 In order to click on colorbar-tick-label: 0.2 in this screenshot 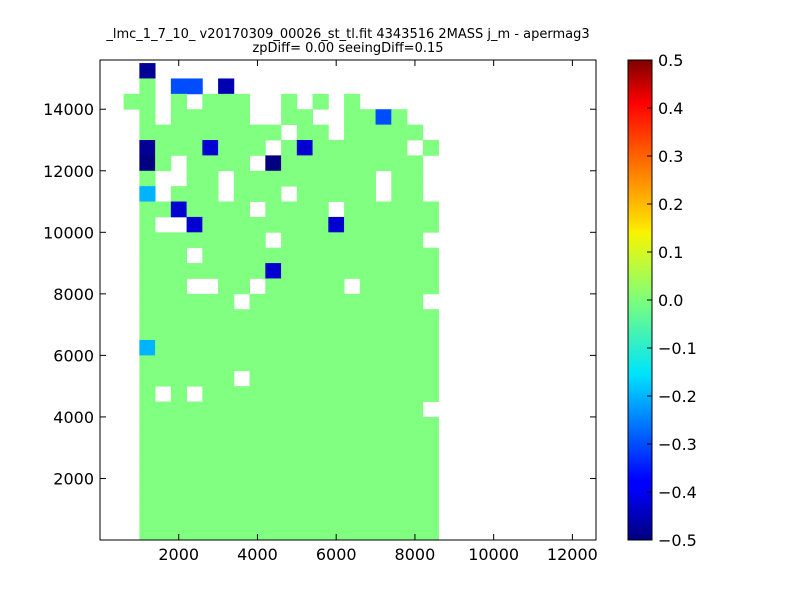, I will do `click(670, 204)`.